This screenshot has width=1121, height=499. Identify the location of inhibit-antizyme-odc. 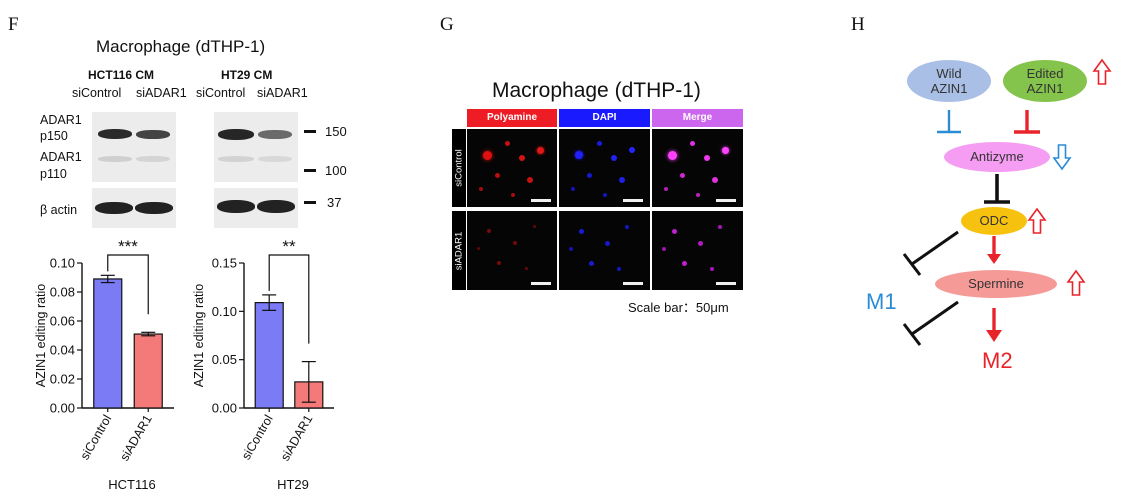
(997, 189).